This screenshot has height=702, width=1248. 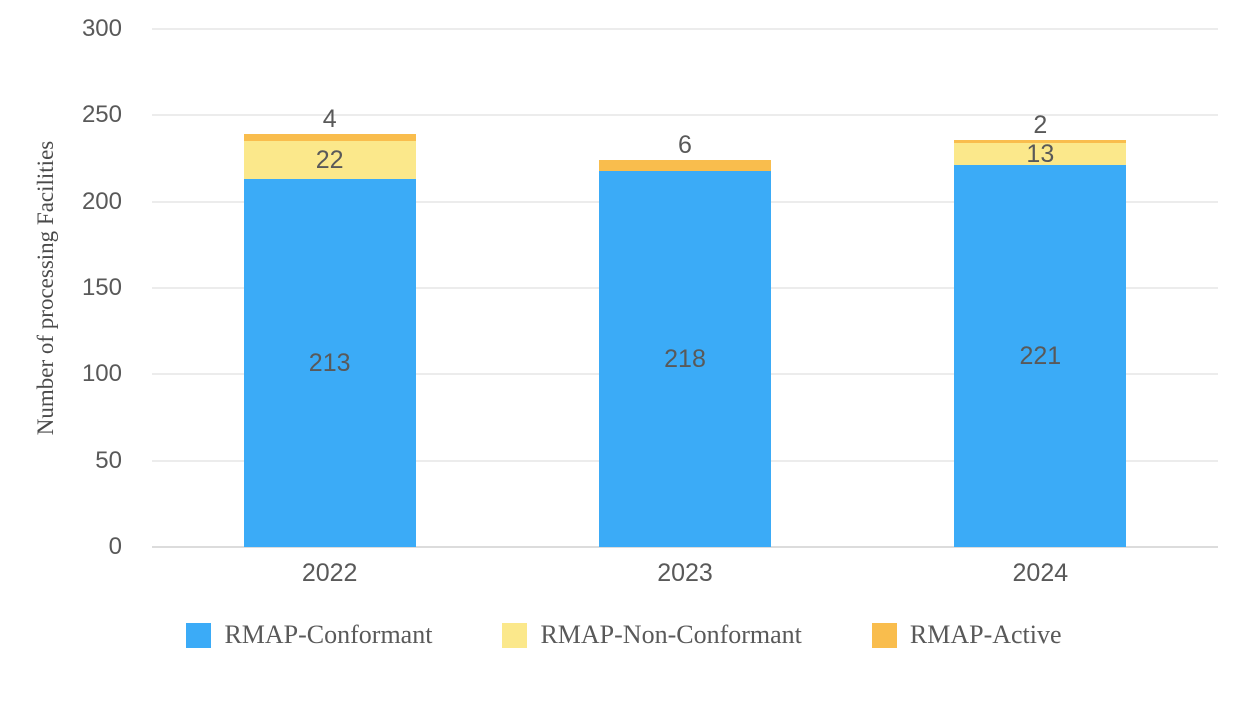 What do you see at coordinates (1040, 573) in the screenshot?
I see `x-axis-label: 2024` at bounding box center [1040, 573].